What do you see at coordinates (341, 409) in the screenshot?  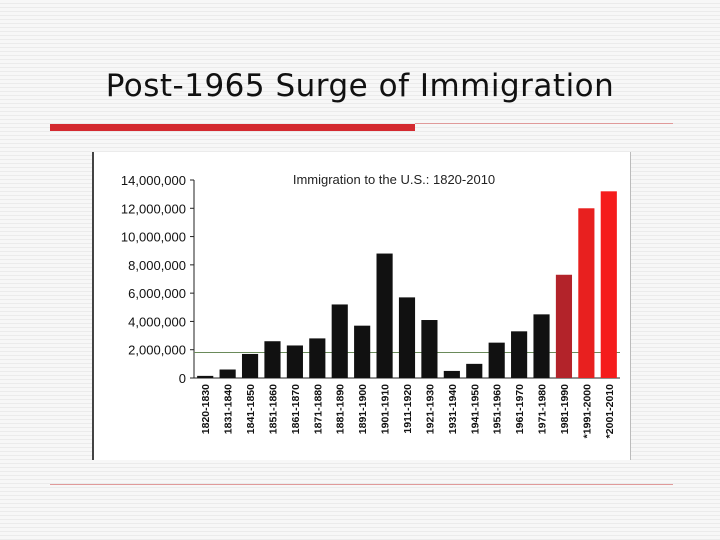 I see `x-tick-label: 1881-1890` at bounding box center [341, 409].